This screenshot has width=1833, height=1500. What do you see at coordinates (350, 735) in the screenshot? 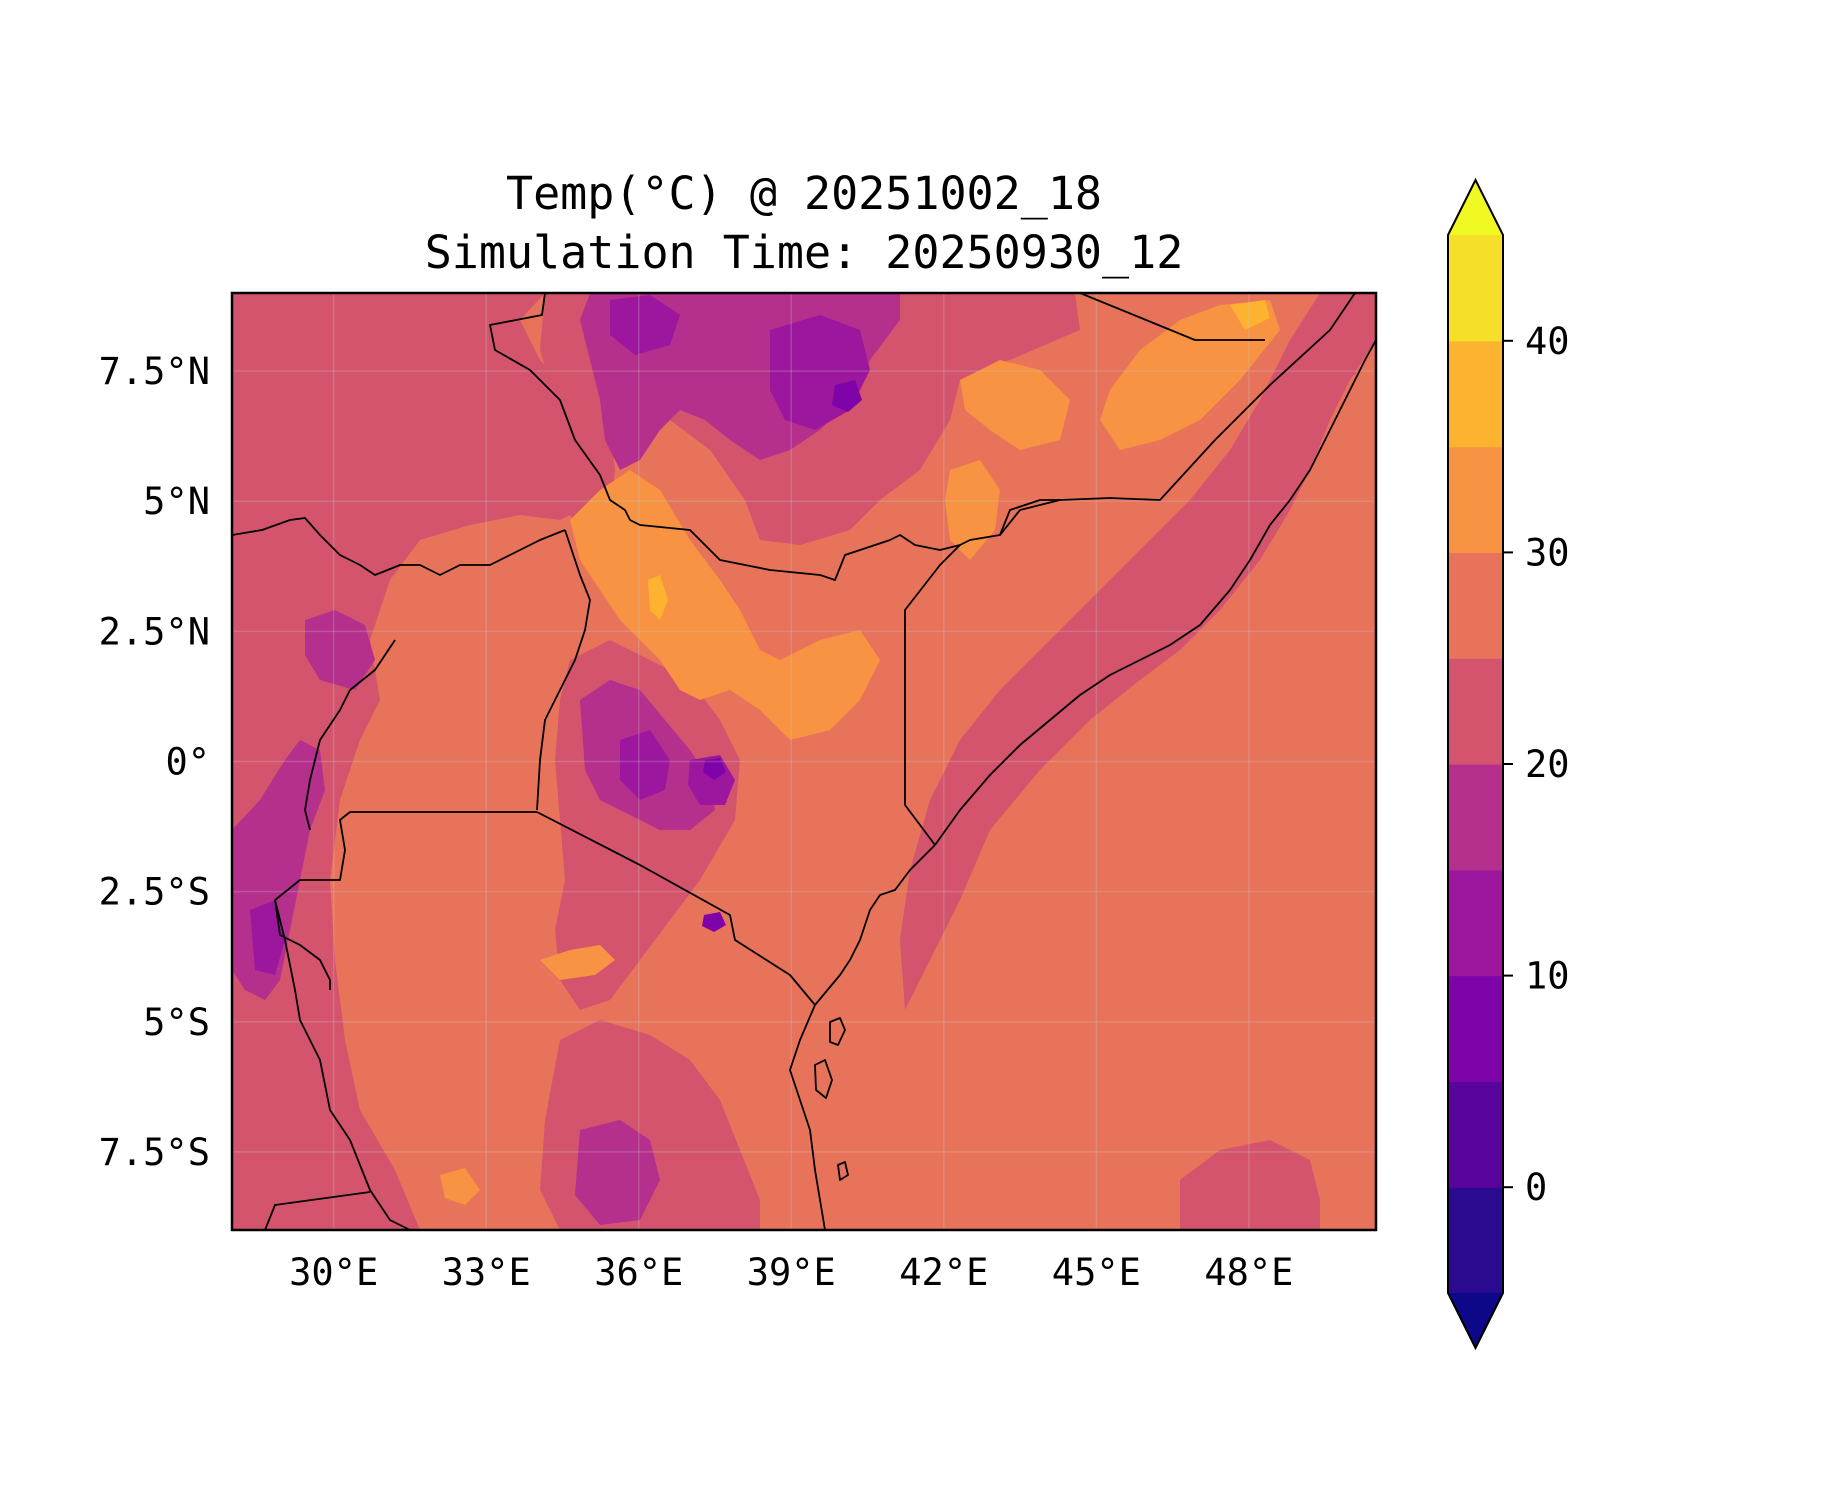
I see `border-drc-uganda` at bounding box center [350, 735].